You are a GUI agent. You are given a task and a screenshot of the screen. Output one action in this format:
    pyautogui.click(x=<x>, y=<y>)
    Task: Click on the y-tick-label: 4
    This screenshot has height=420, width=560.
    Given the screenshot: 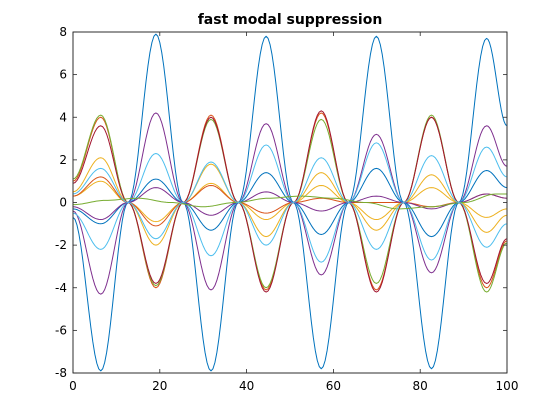 What is the action you would take?
    pyautogui.click(x=63, y=117)
    